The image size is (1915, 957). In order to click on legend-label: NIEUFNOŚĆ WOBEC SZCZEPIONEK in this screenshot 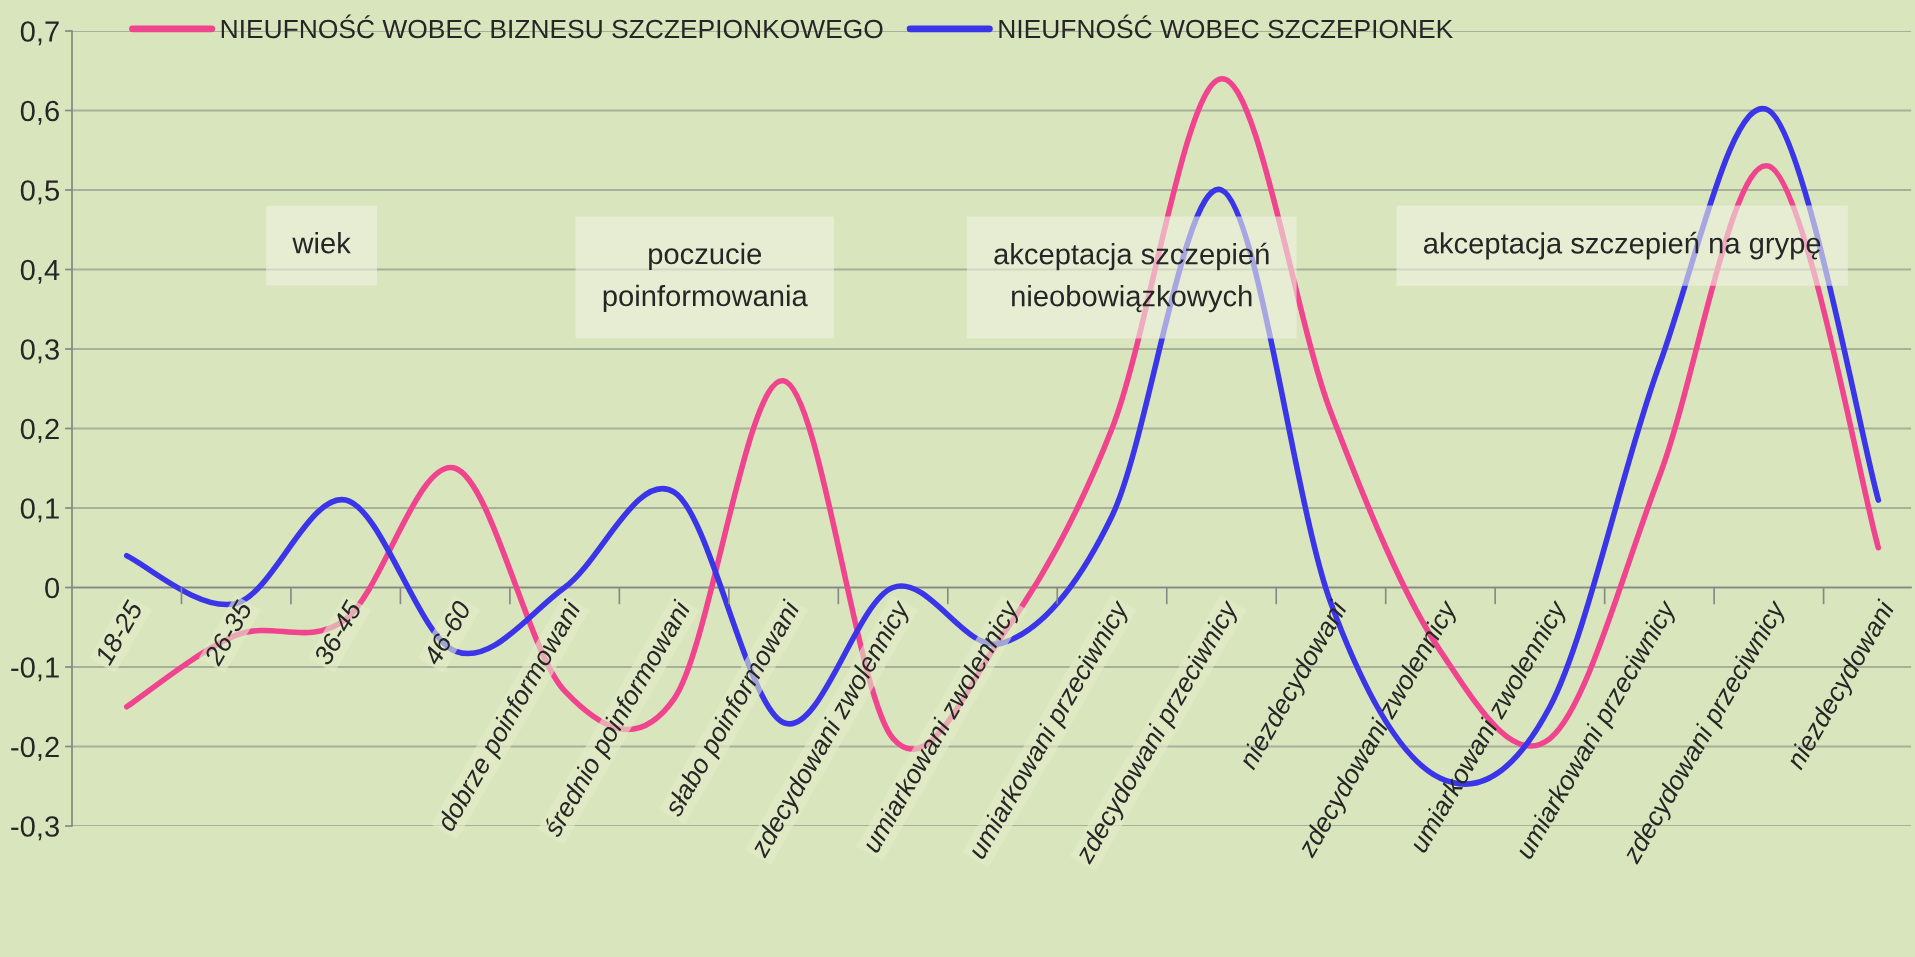, I will do `click(1226, 26)`.